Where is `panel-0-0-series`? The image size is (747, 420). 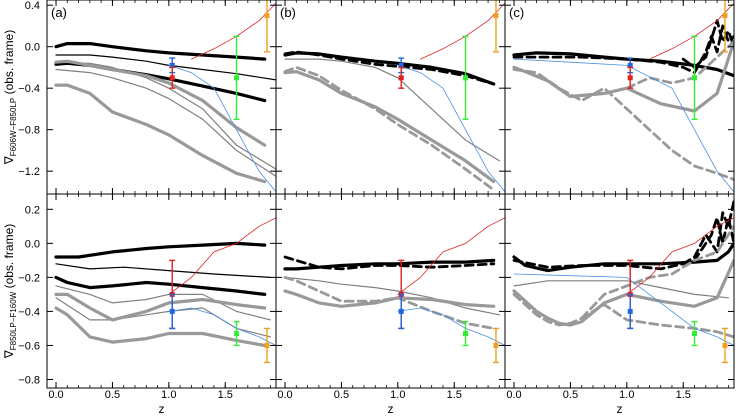 panel-0-0-series is located at coordinates (165, 96).